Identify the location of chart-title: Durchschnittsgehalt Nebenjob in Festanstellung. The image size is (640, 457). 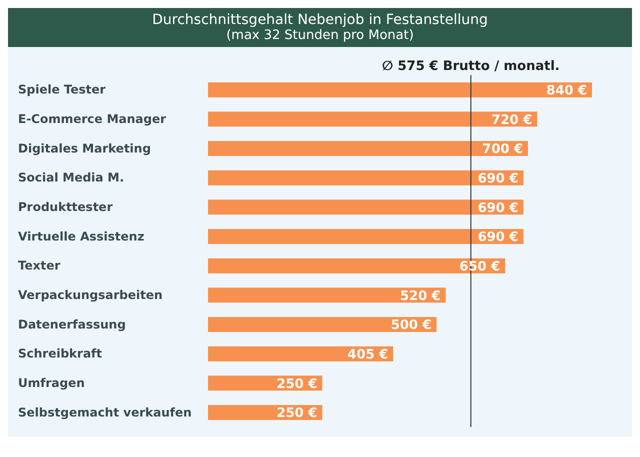
(320, 20).